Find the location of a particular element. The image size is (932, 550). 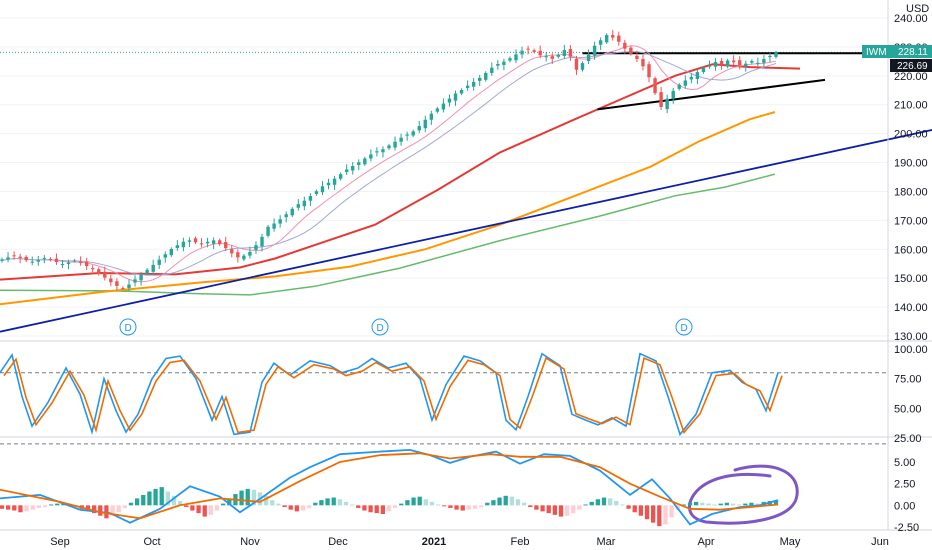

time-tick-label: Jun is located at coordinates (880, 542).